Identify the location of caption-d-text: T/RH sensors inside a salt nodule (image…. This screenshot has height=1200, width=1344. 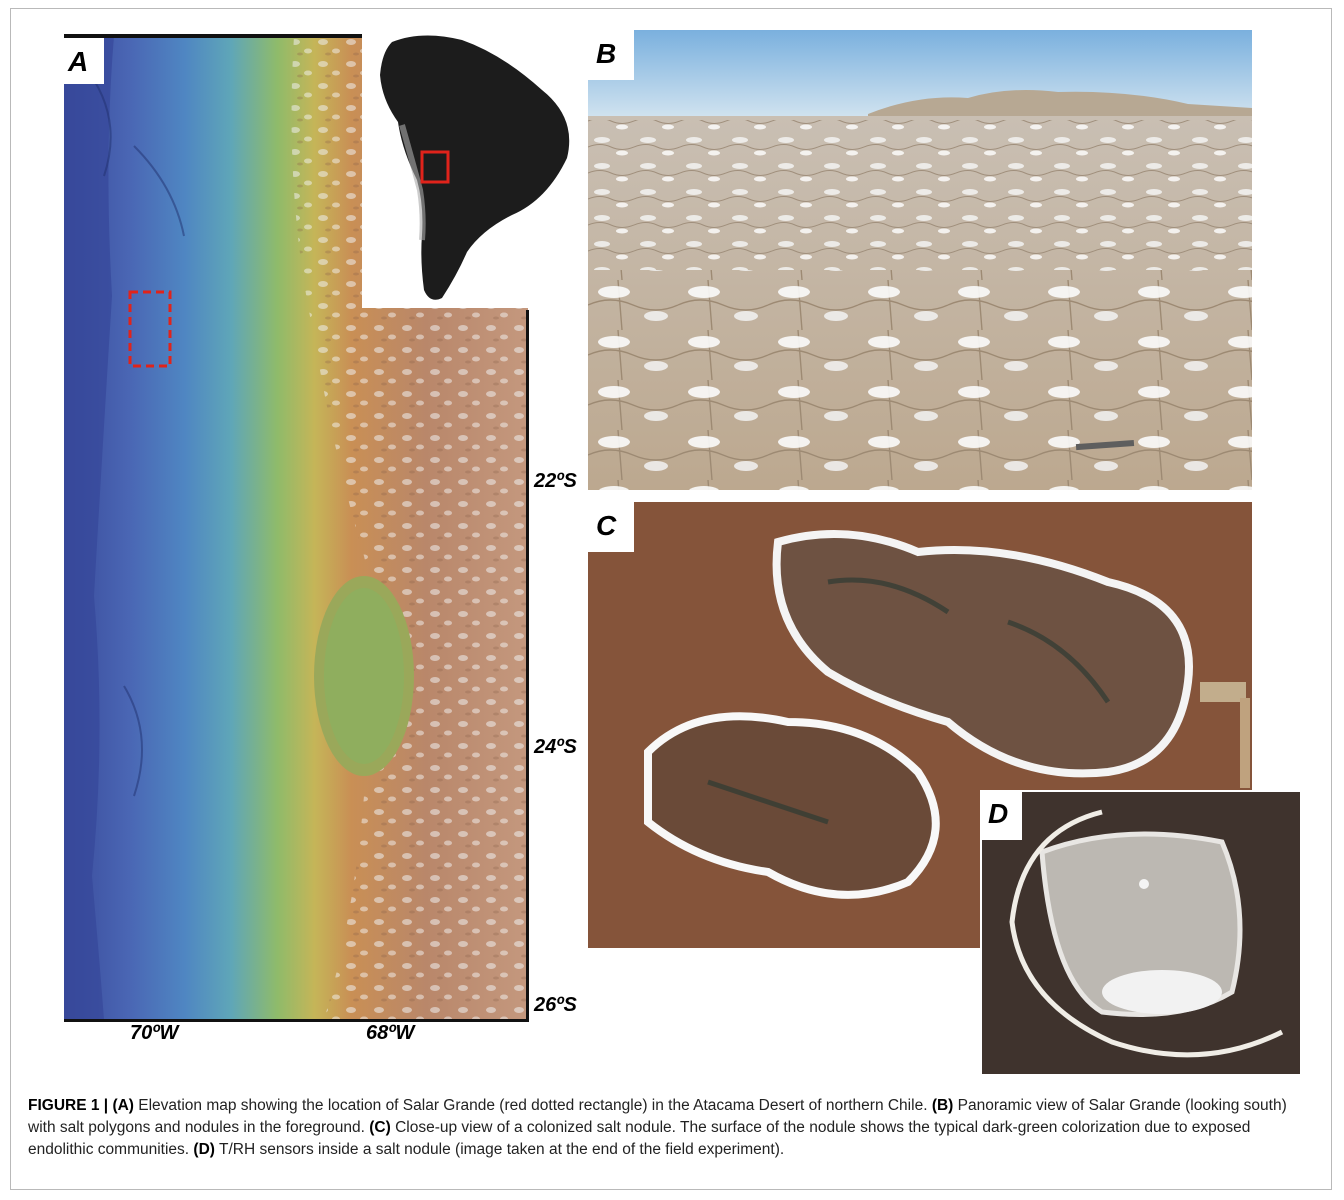
(499, 1149).